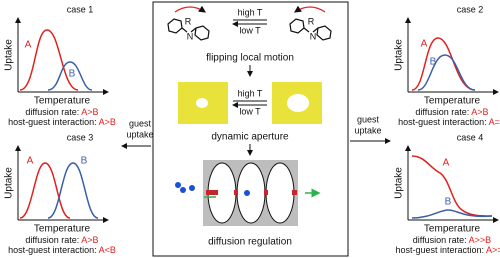 This screenshot has height=258, width=500. I want to click on flow-arrow, so click(261, 195).